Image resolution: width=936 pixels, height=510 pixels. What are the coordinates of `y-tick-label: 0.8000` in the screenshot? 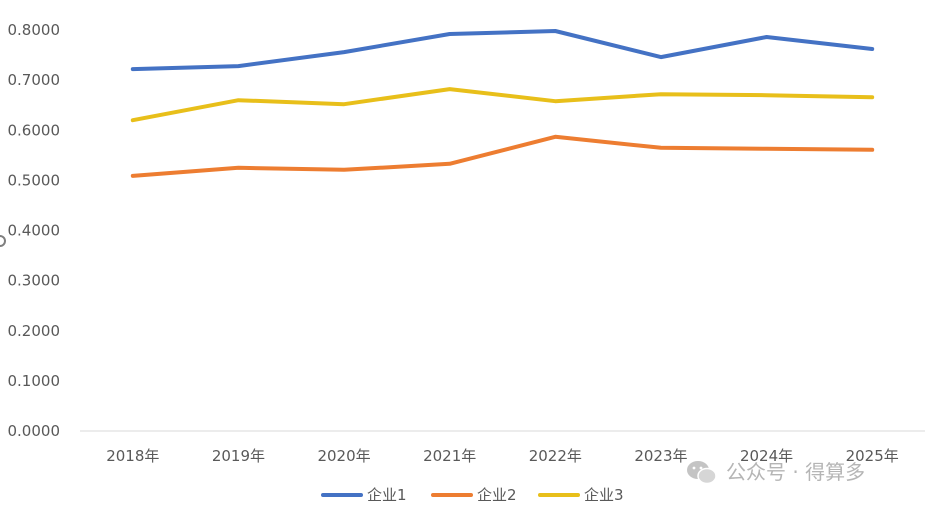 It's located at (34, 30).